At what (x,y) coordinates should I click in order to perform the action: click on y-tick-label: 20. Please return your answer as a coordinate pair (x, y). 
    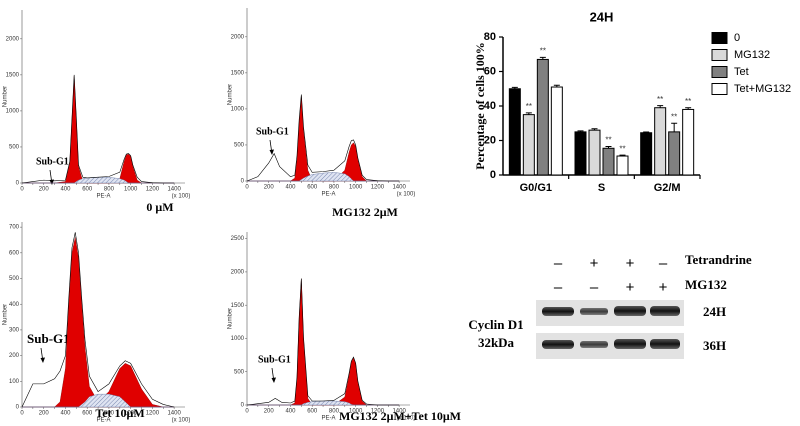
    Looking at the image, I should click on (490, 140).